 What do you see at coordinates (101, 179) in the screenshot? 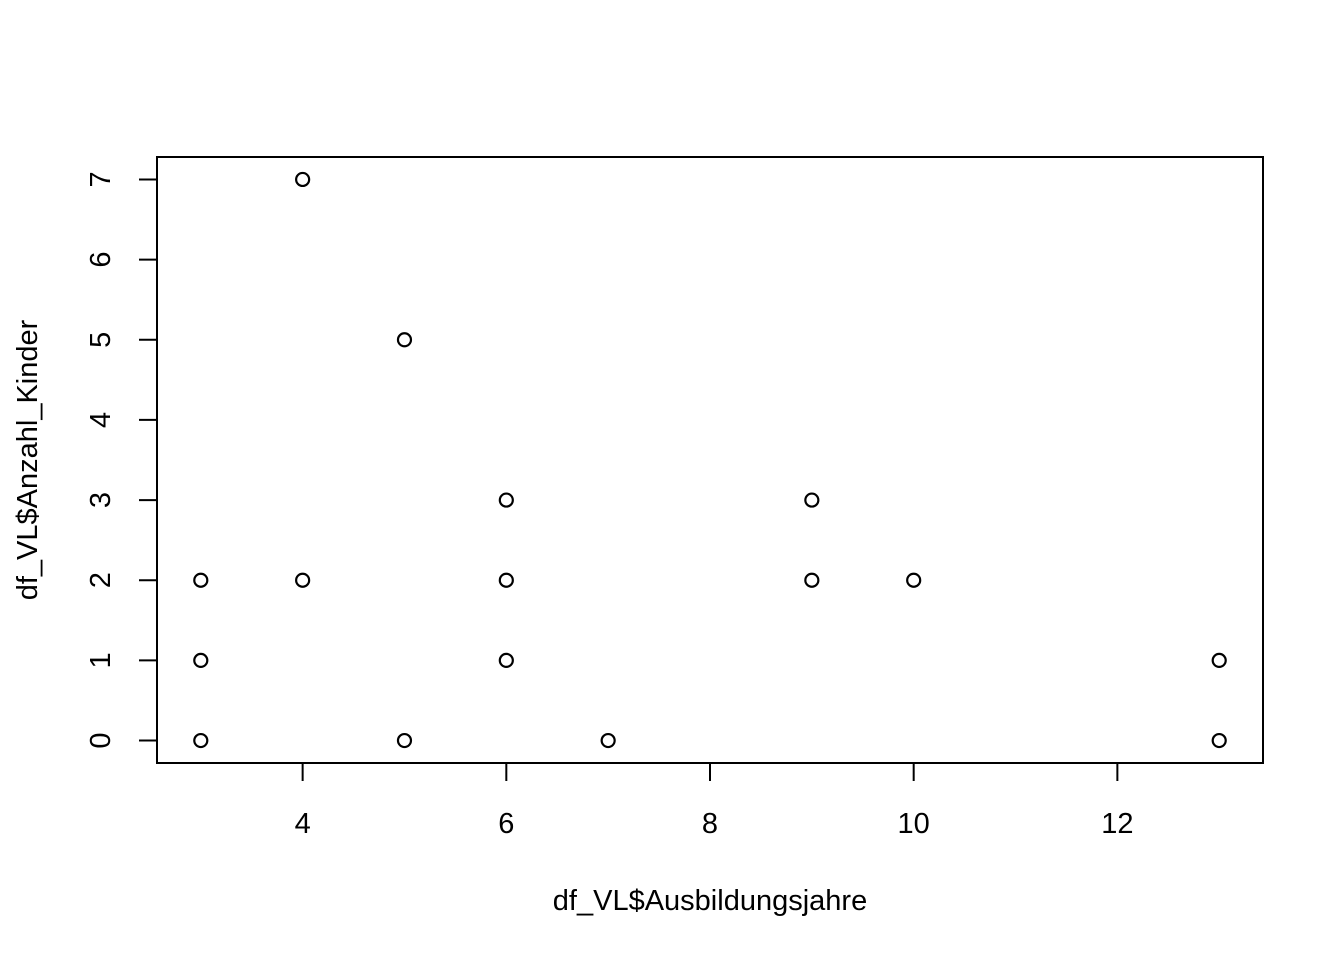
I see `y-tick-label: 7` at bounding box center [101, 179].